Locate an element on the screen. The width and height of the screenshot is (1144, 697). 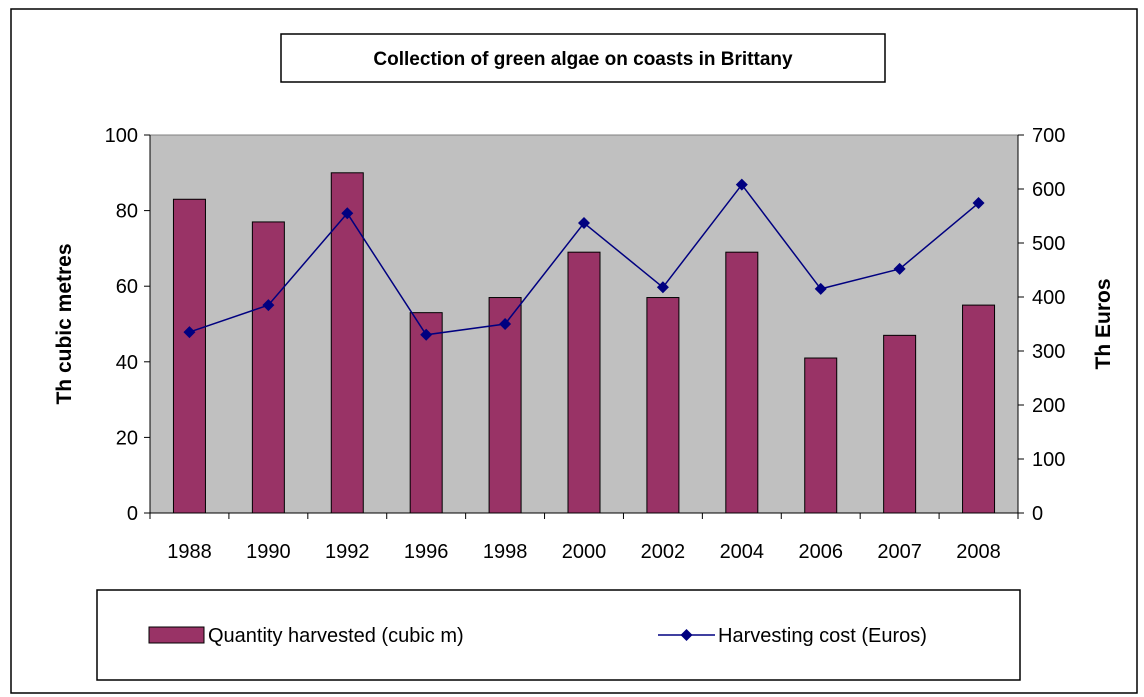
right-tick-label: 500 is located at coordinates (1048, 244).